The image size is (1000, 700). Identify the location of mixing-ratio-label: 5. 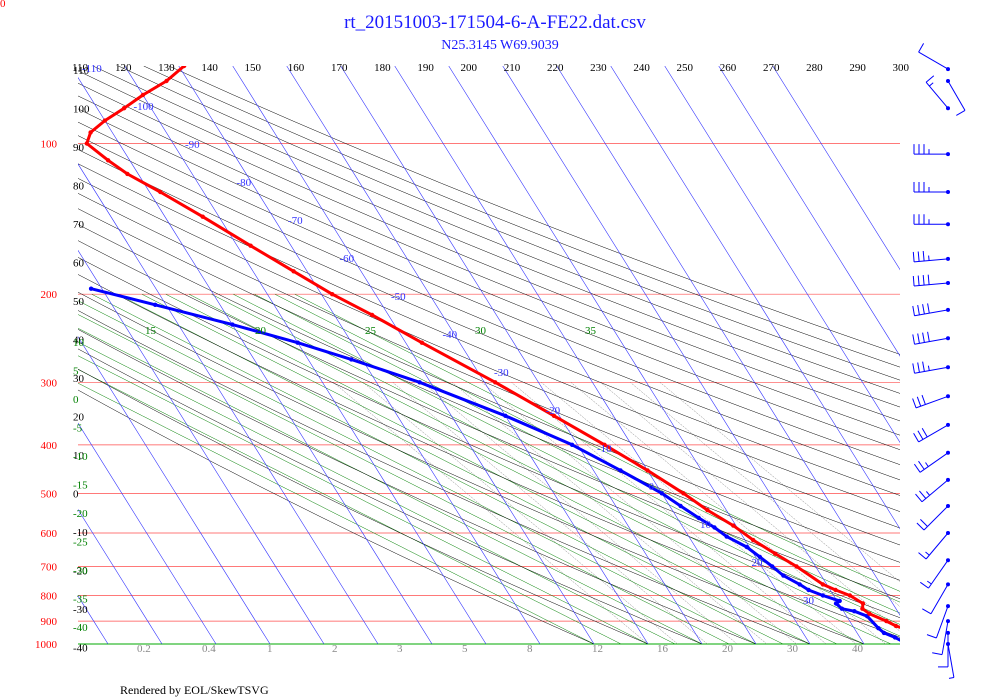
(465, 649).